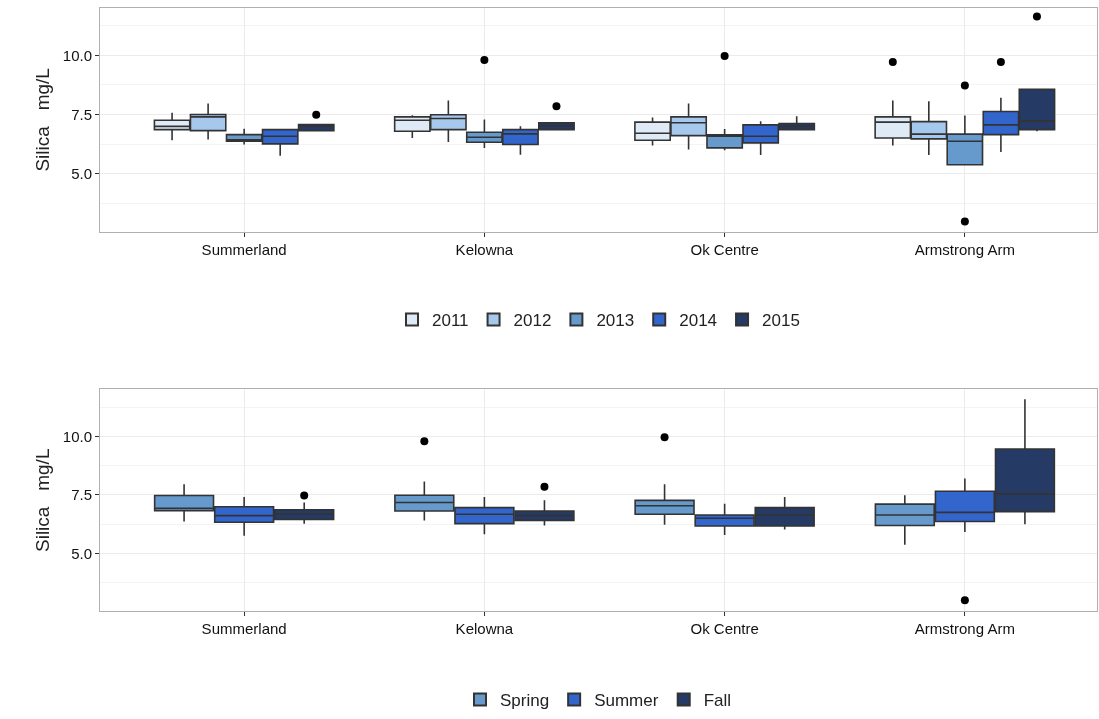  What do you see at coordinates (626, 701) in the screenshot?
I see `legend-label: Summer` at bounding box center [626, 701].